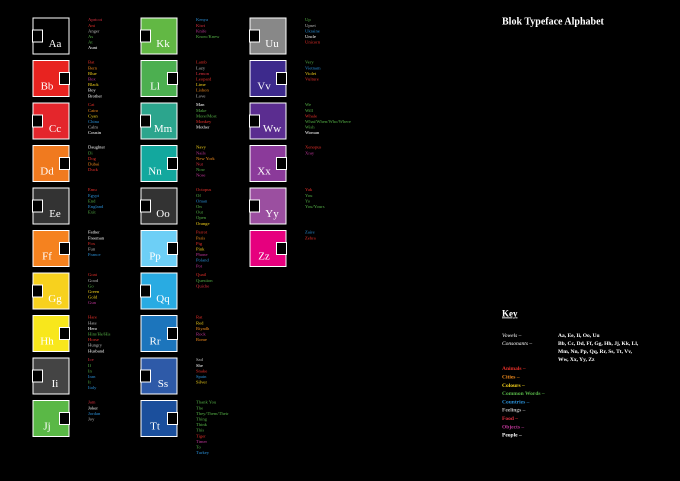 This screenshot has height=481, width=680. I want to click on word: In, so click(90, 370).